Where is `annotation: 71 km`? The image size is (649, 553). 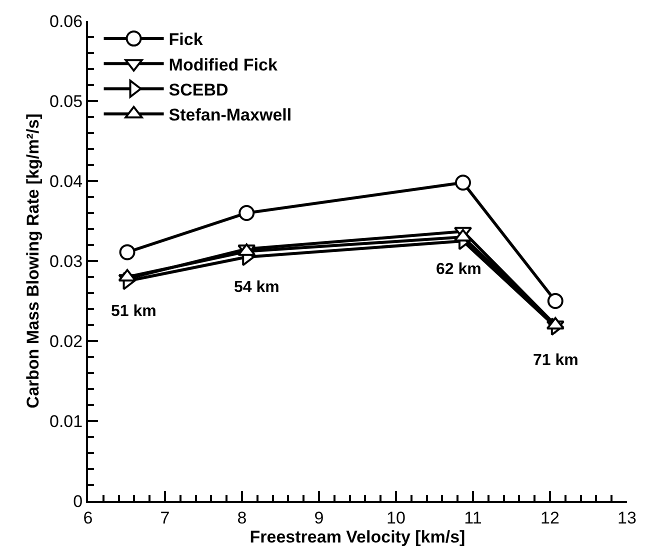 annotation: 71 km is located at coordinates (555, 360).